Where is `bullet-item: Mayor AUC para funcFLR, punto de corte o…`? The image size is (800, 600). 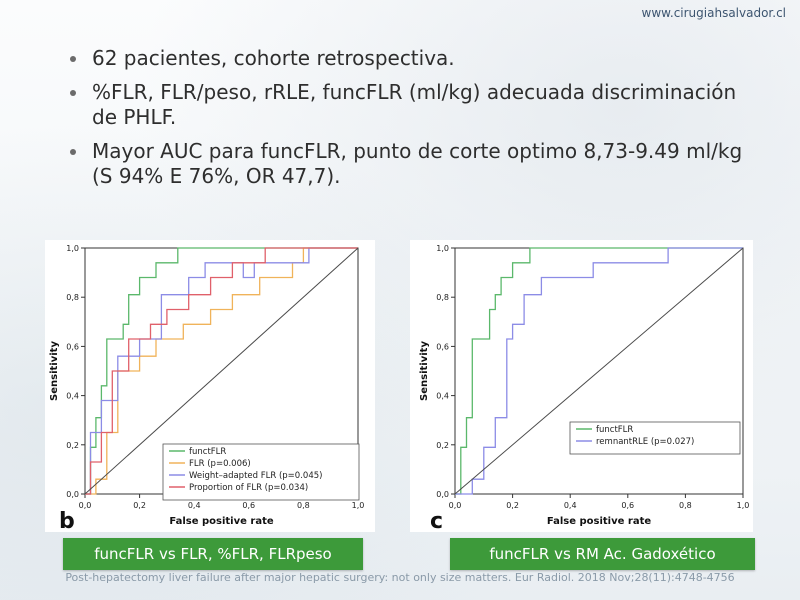
bullet-item: Mayor AUC para funcFLR, punto de corte o… is located at coordinates (414, 164).